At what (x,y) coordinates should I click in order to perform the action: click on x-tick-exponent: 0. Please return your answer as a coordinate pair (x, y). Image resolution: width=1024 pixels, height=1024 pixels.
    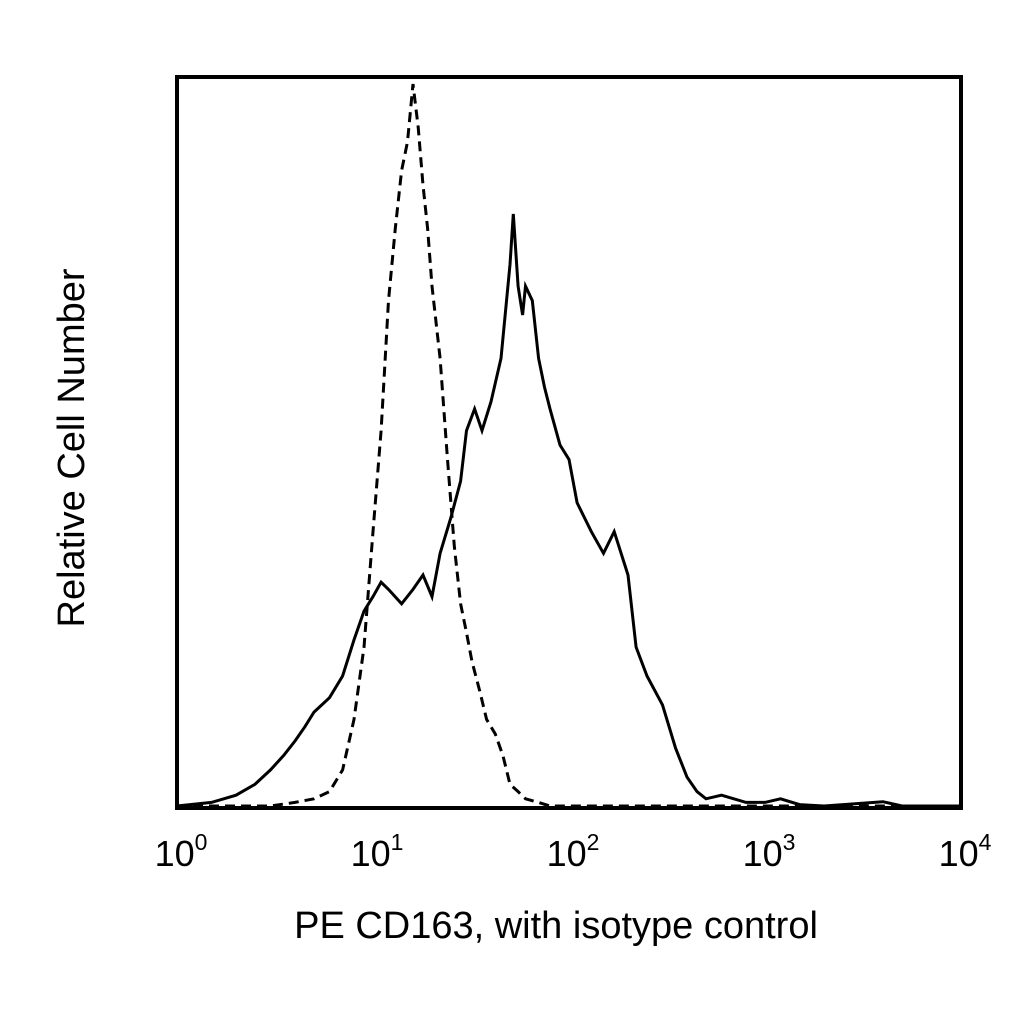
    Looking at the image, I should click on (201, 842).